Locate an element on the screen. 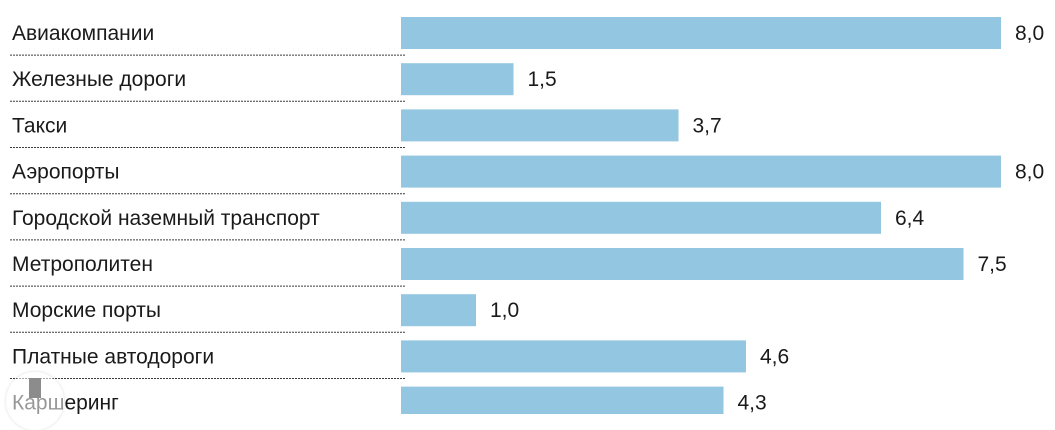  value-label: 7,5 is located at coordinates (992, 264).